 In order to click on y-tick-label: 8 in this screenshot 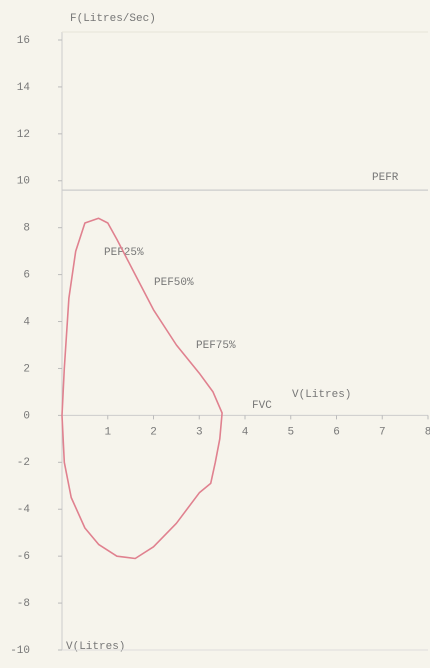, I will do `click(26, 229)`.